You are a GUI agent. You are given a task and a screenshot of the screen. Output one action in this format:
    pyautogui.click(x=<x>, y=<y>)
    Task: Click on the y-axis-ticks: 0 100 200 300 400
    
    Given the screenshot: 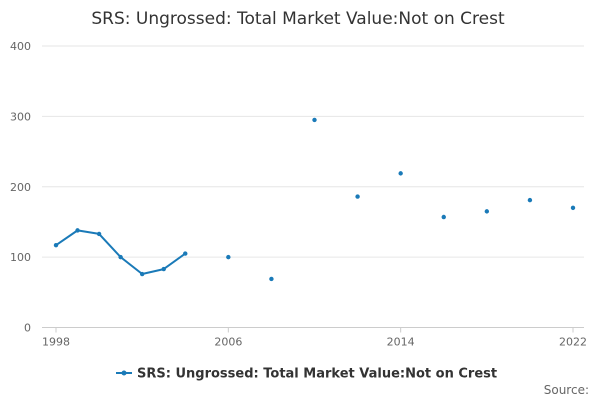 What is the action you would take?
    pyautogui.click(x=20, y=187)
    